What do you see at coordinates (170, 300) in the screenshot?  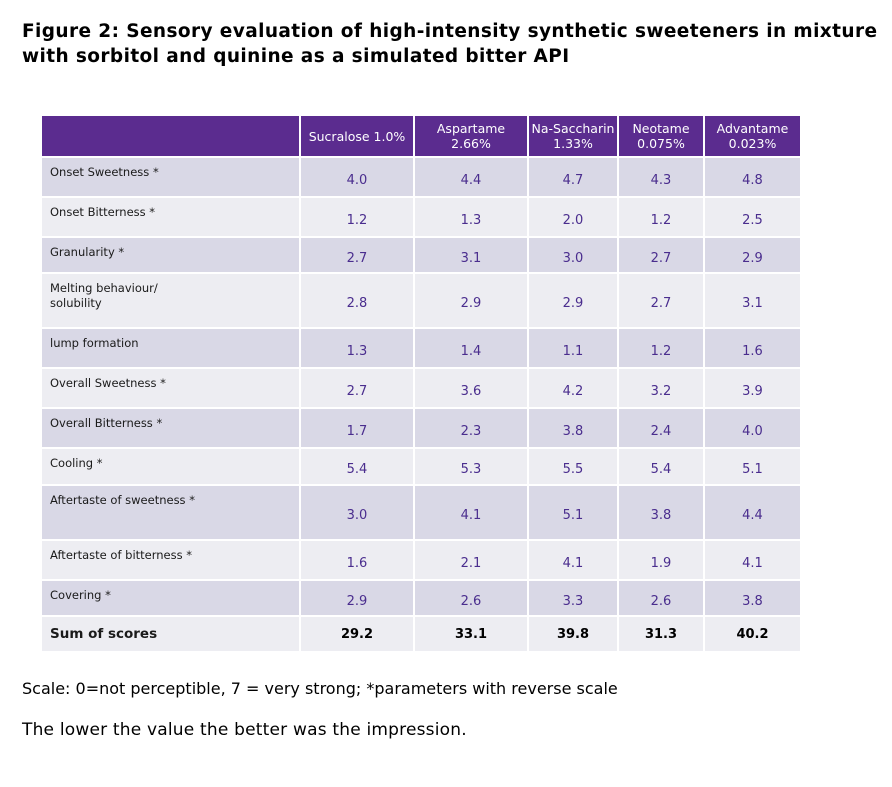 I see `parameter-label: Melting behaviour/solubility` at bounding box center [170, 300].